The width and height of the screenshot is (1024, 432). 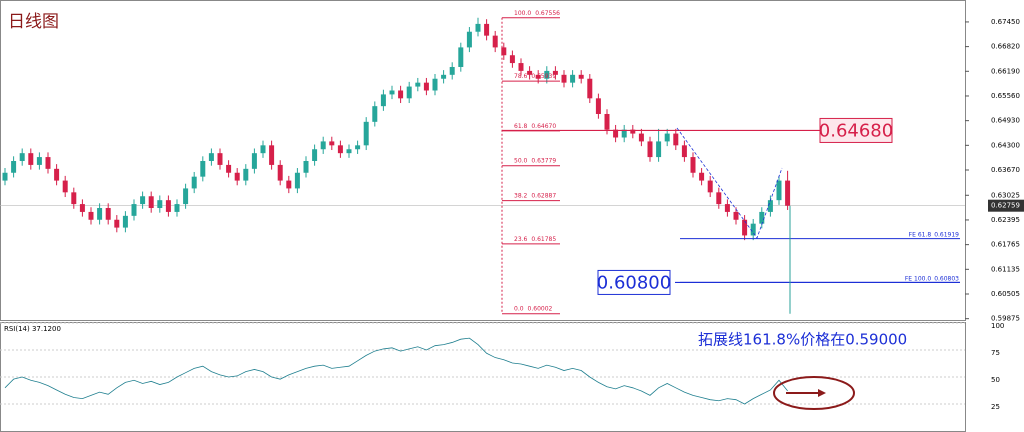 I want to click on fib-ratio: 23.6, so click(x=521, y=238).